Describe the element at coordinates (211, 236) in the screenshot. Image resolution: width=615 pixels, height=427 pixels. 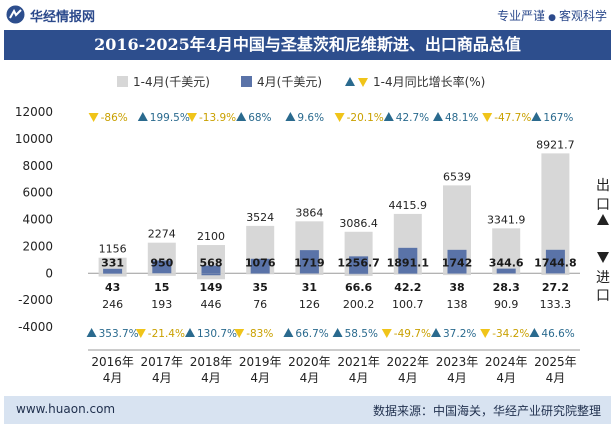
I see `export-cumulative-label: 2100` at that location.